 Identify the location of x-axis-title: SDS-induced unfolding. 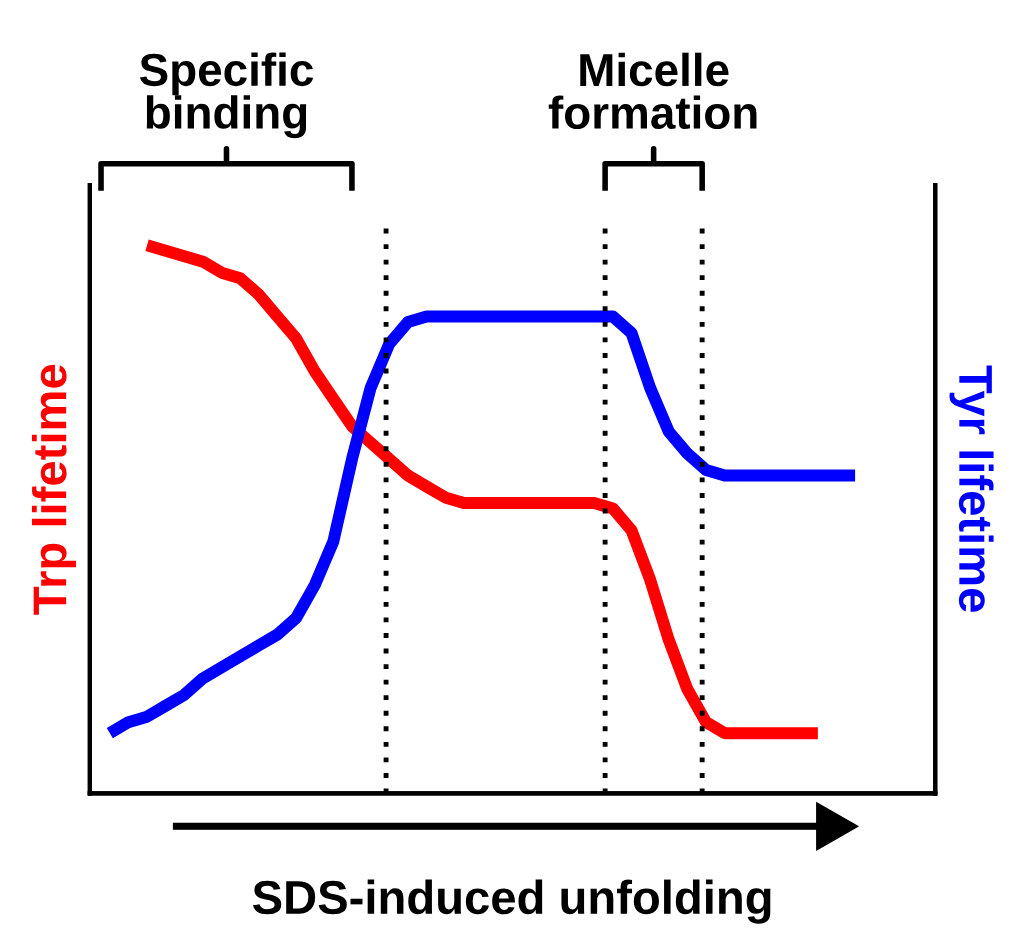
(511, 901).